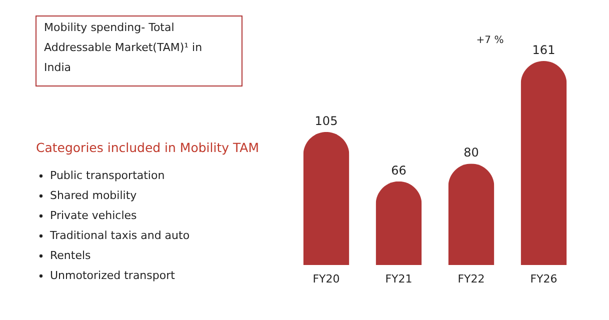 This screenshot has width=609, height=320. What do you see at coordinates (71, 255) in the screenshot?
I see `text: Rentels` at bounding box center [71, 255].